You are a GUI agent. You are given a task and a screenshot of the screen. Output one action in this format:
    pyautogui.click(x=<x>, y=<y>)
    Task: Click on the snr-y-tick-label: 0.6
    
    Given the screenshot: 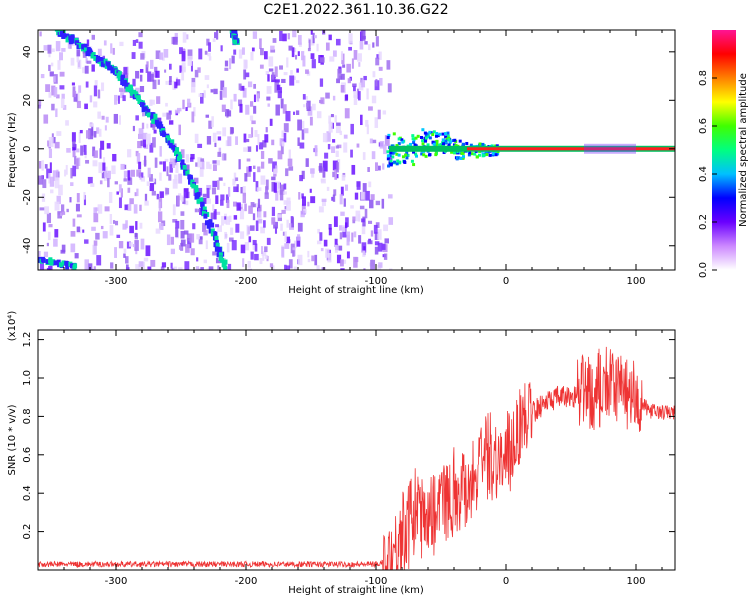 What is the action you would take?
    pyautogui.click(x=27, y=455)
    